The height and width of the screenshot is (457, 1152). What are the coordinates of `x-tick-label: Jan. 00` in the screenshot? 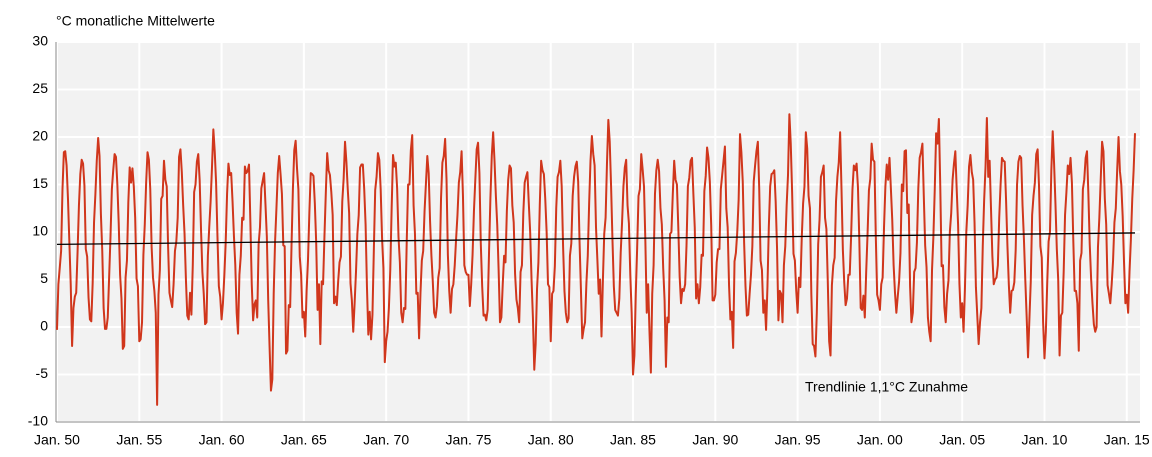 It's located at (880, 440).